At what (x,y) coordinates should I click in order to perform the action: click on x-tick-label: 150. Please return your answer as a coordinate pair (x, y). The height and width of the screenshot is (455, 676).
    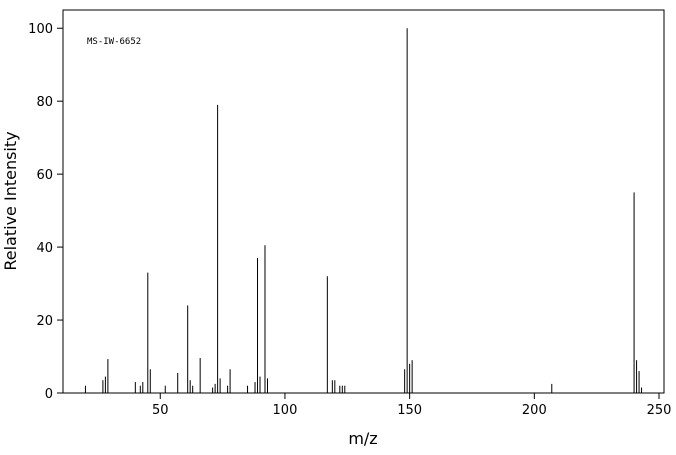
    Looking at the image, I should click on (409, 410).